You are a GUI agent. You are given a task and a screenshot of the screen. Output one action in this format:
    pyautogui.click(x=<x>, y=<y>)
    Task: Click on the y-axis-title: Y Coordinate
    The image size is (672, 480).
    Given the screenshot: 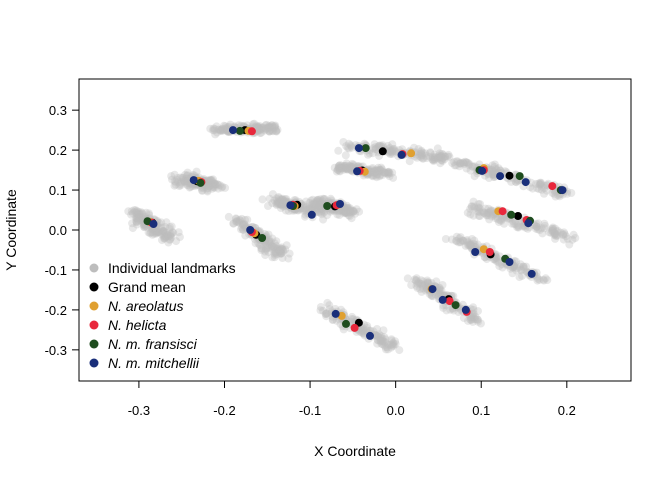 What is the action you would take?
    pyautogui.click(x=11, y=230)
    